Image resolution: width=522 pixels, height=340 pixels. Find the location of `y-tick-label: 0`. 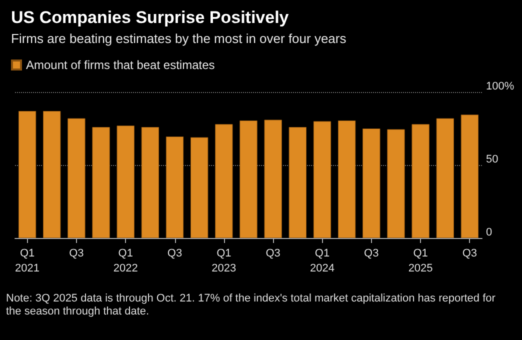

y-tick-label: 0 is located at coordinates (489, 232).